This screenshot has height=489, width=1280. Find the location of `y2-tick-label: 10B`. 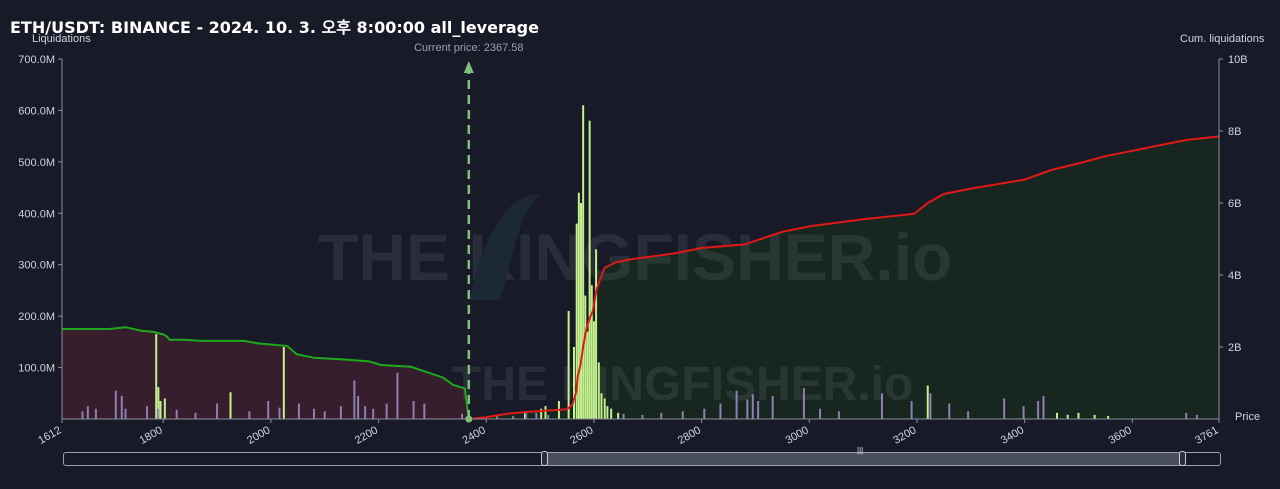

y2-tick-label: 10B is located at coordinates (1238, 60).